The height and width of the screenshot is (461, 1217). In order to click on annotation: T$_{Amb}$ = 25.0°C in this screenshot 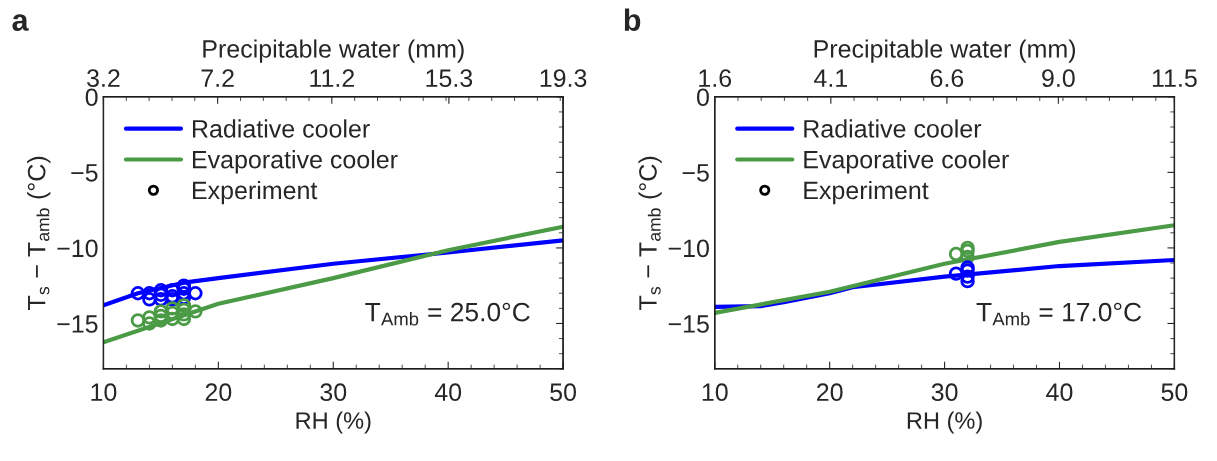, I will do `click(447, 314)`.